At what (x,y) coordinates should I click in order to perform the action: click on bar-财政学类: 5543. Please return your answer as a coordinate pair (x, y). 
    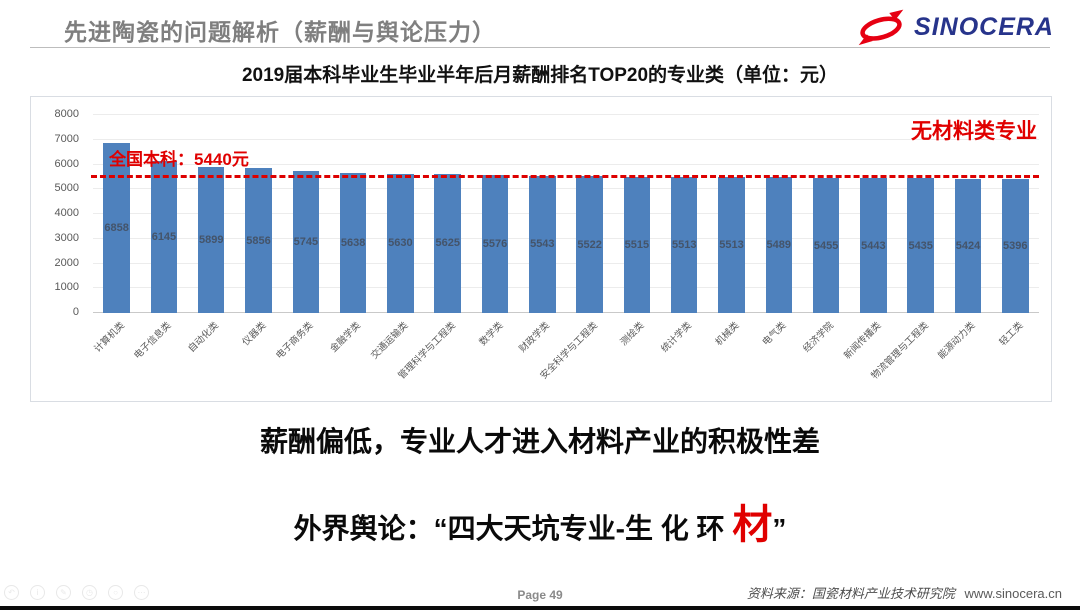
    Looking at the image, I should click on (542, 244).